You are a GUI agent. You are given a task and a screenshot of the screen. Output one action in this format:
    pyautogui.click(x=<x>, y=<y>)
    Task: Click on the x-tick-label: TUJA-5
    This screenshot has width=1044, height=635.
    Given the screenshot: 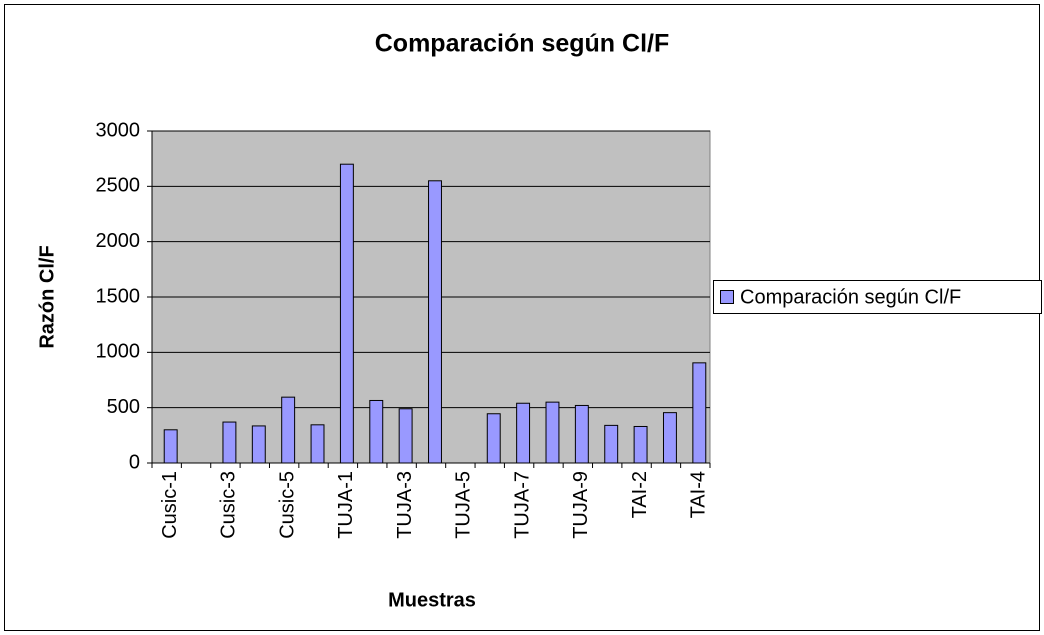 What is the action you would take?
    pyautogui.click(x=464, y=505)
    